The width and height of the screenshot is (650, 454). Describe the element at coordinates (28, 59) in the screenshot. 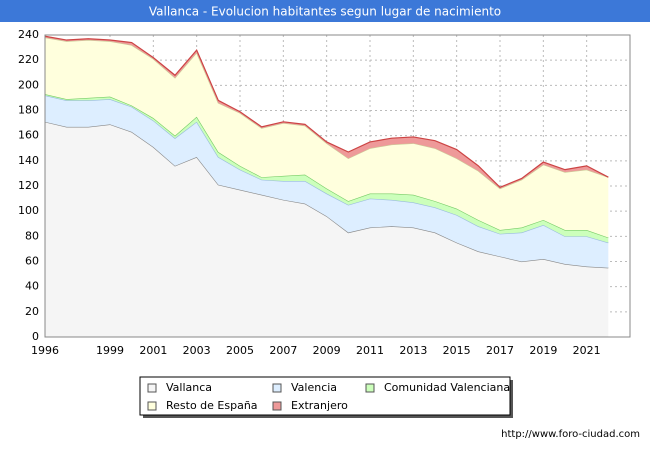

I see `y-tick-label: 220` at that location.